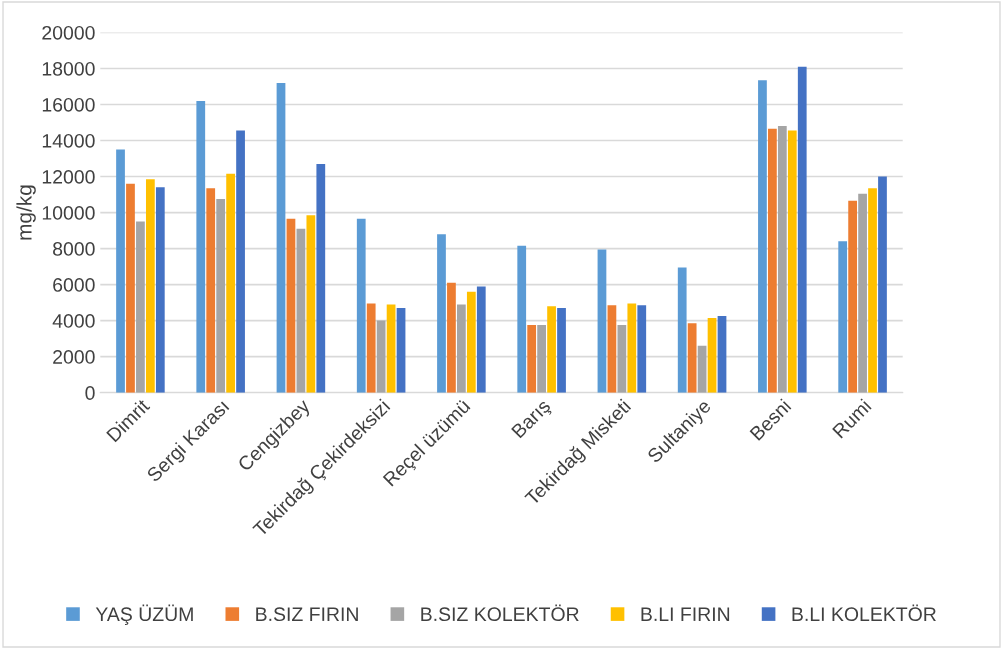  I want to click on legend-label: B.SIZ FIRIN, so click(307, 614).